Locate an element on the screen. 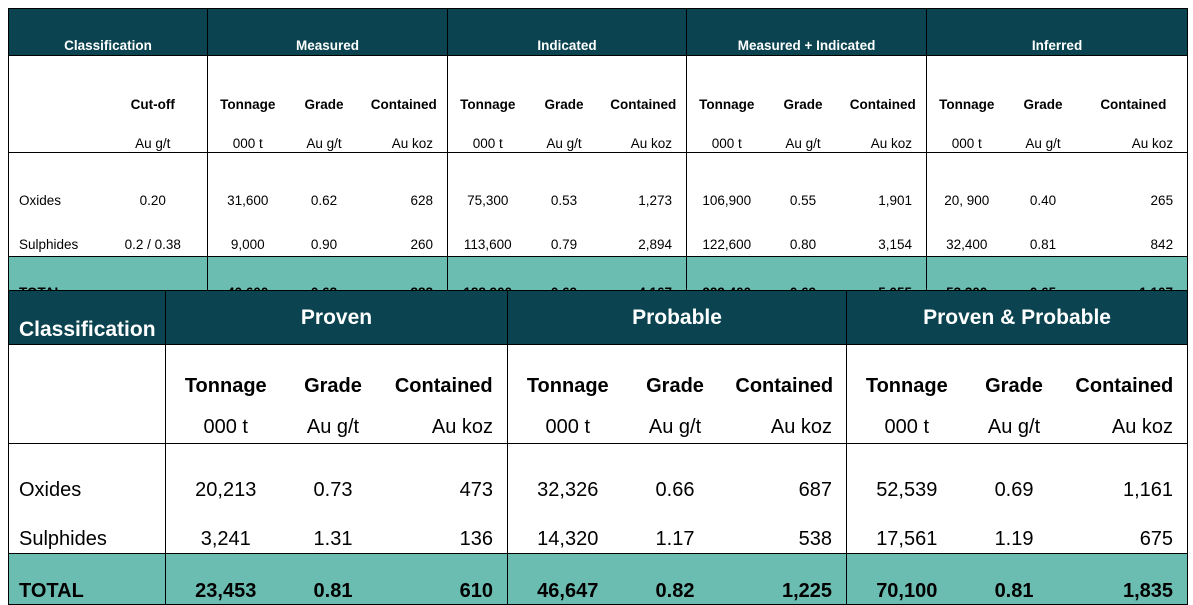 Image resolution: width=1193 pixels, height=605 pixels. value-cell: 52,539 is located at coordinates (906, 477).